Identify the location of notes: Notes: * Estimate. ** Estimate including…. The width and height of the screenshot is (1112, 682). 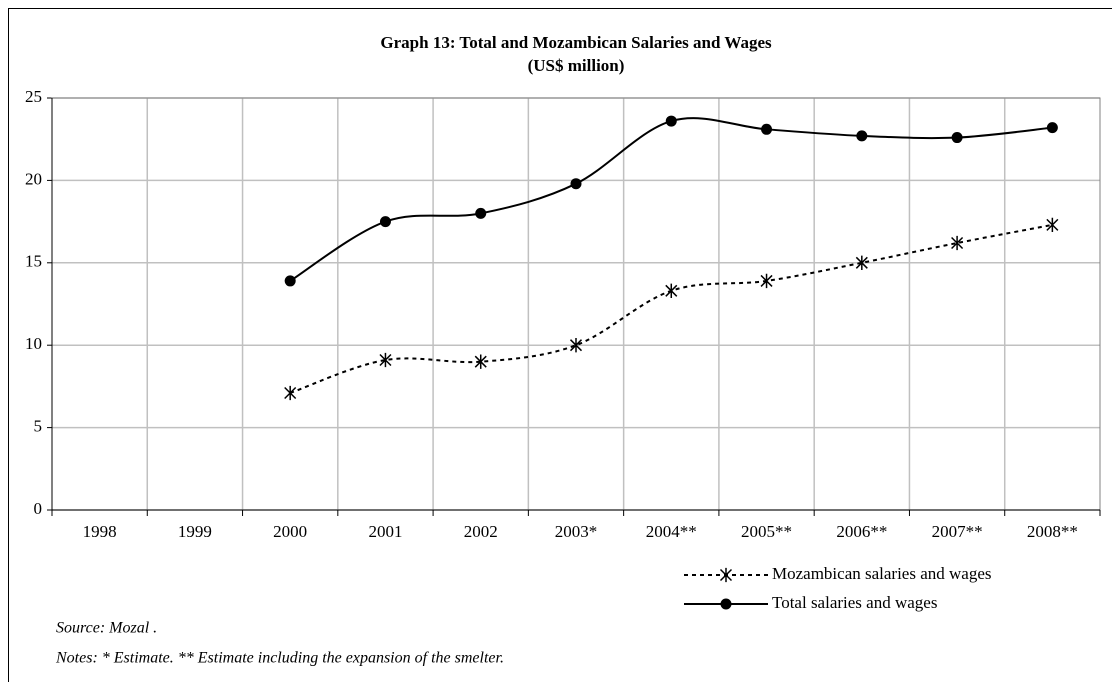
(279, 658).